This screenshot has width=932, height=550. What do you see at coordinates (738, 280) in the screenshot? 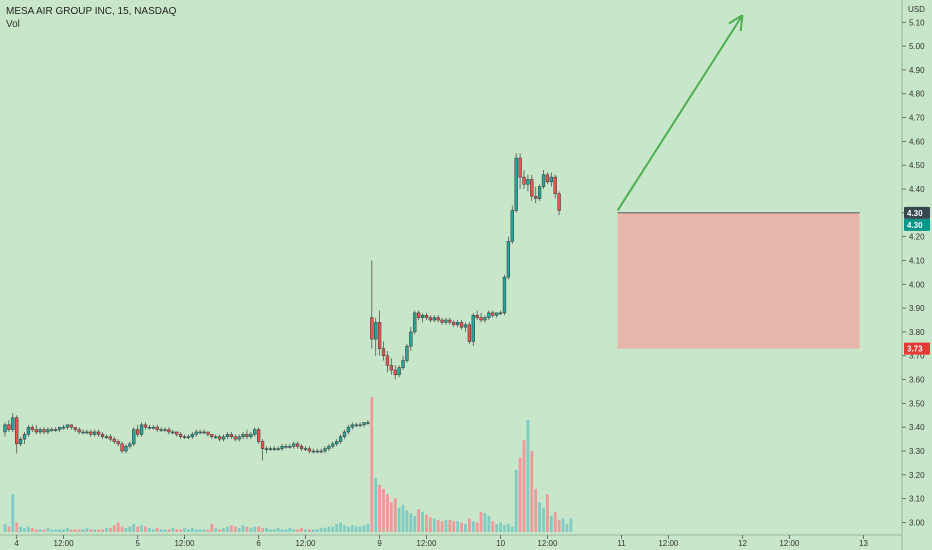
I see `annotation-layer` at bounding box center [738, 280].